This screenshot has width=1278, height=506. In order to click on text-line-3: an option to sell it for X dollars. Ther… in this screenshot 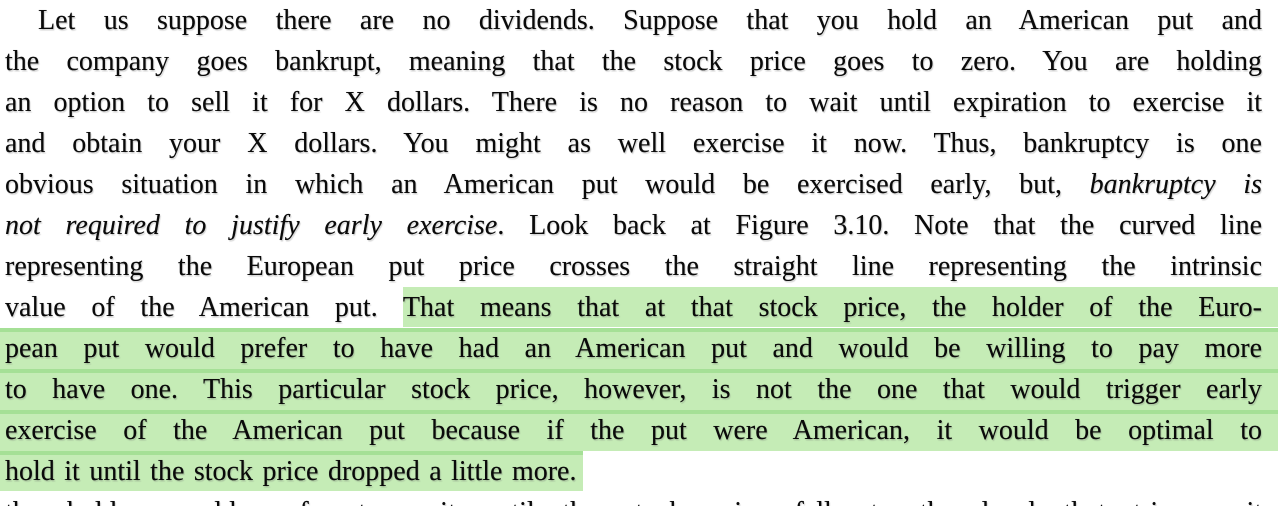, I will do `click(639, 102)`.